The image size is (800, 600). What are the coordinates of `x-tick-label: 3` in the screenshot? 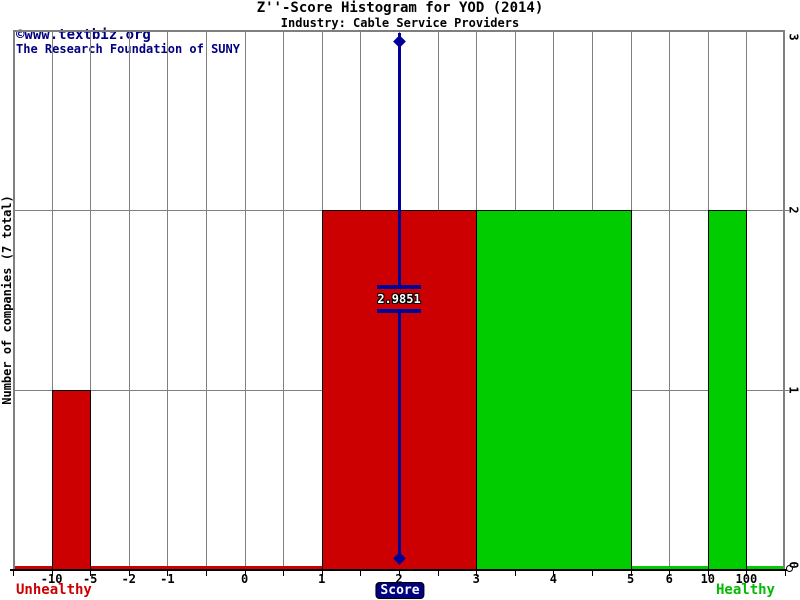 It's located at (476, 579).